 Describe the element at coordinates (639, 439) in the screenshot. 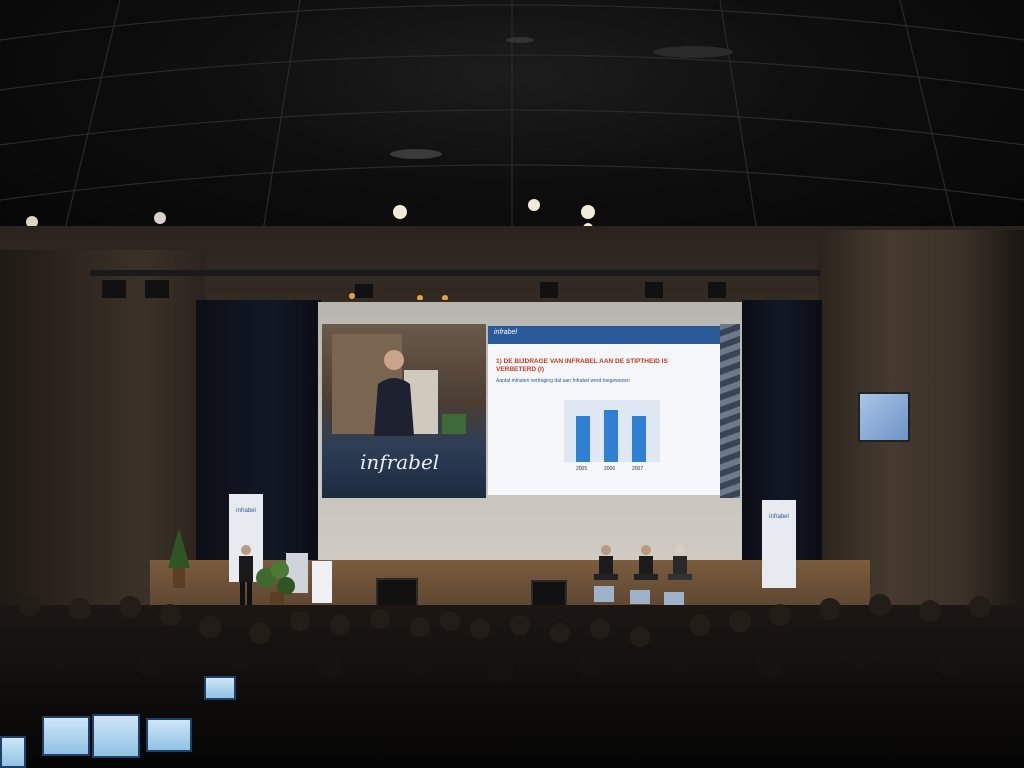

I see `bar-2007` at that location.